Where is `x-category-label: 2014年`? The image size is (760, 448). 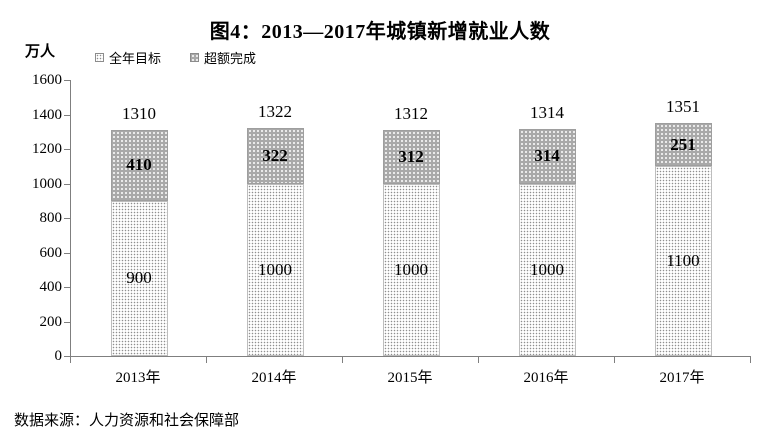 x-category-label: 2014年 is located at coordinates (274, 378).